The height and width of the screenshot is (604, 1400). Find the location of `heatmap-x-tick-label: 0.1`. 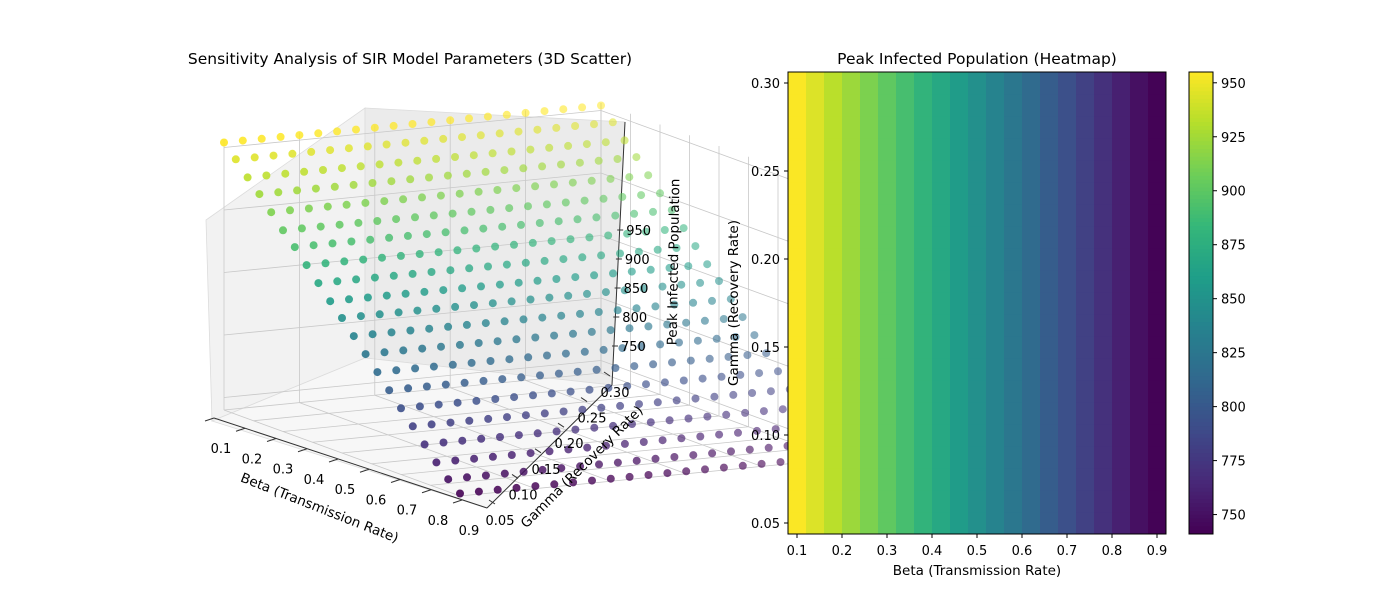

heatmap-x-tick-label: 0.1 is located at coordinates (797, 551).